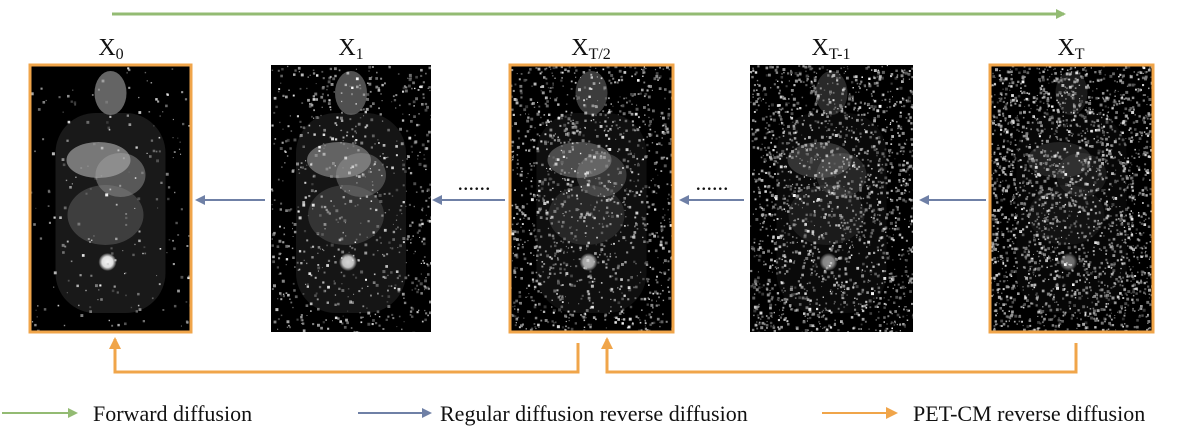 The height and width of the screenshot is (432, 1191). Describe the element at coordinates (344, 355) in the screenshot. I see `petcm-arrow-left` at that location.